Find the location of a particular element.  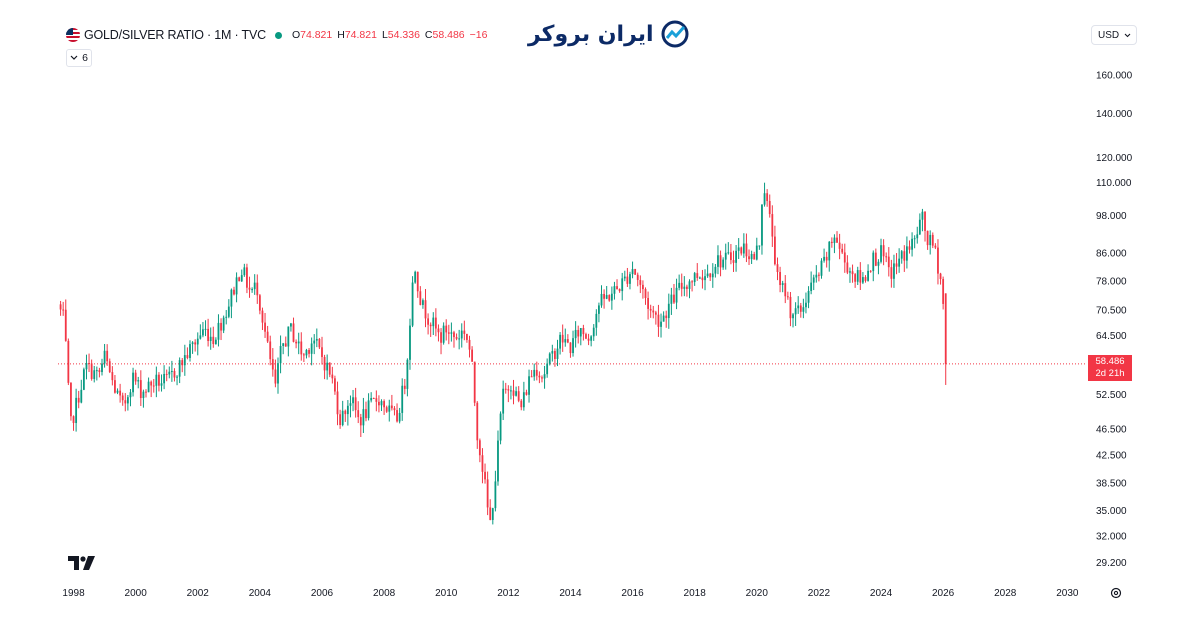

broker-logo: ایران بروکر is located at coordinates (609, 34).